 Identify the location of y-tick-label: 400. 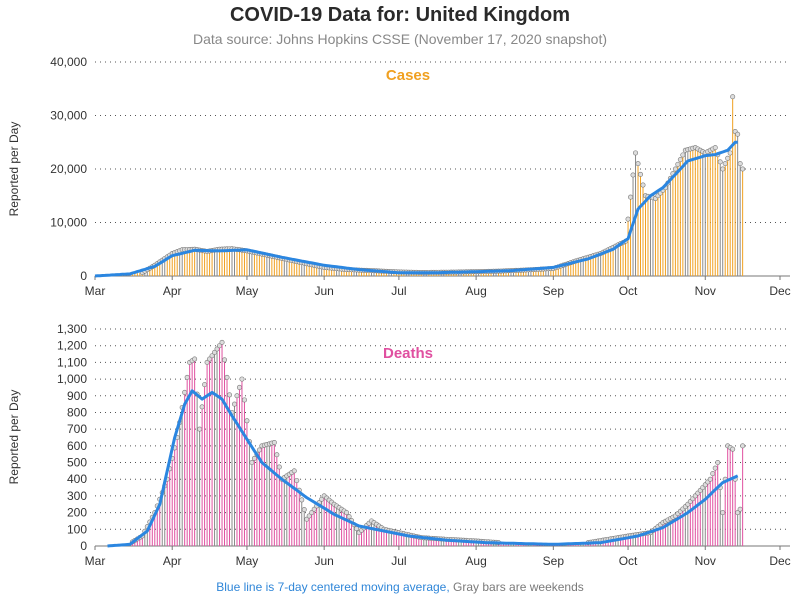
(77, 479).